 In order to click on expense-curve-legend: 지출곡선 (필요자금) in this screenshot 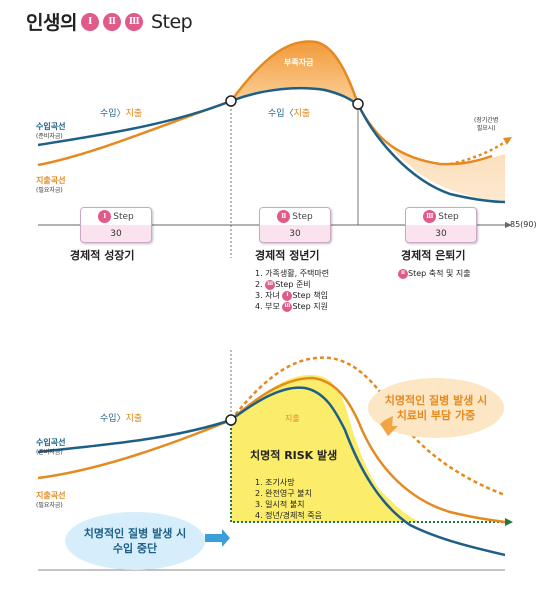, I will do `click(51, 185)`.